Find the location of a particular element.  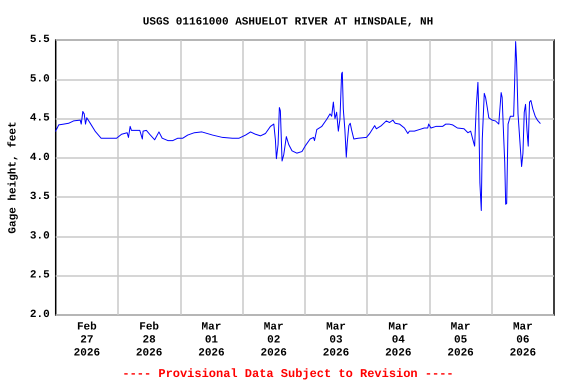

y-axis-title: Gage height, feet is located at coordinates (13, 177).